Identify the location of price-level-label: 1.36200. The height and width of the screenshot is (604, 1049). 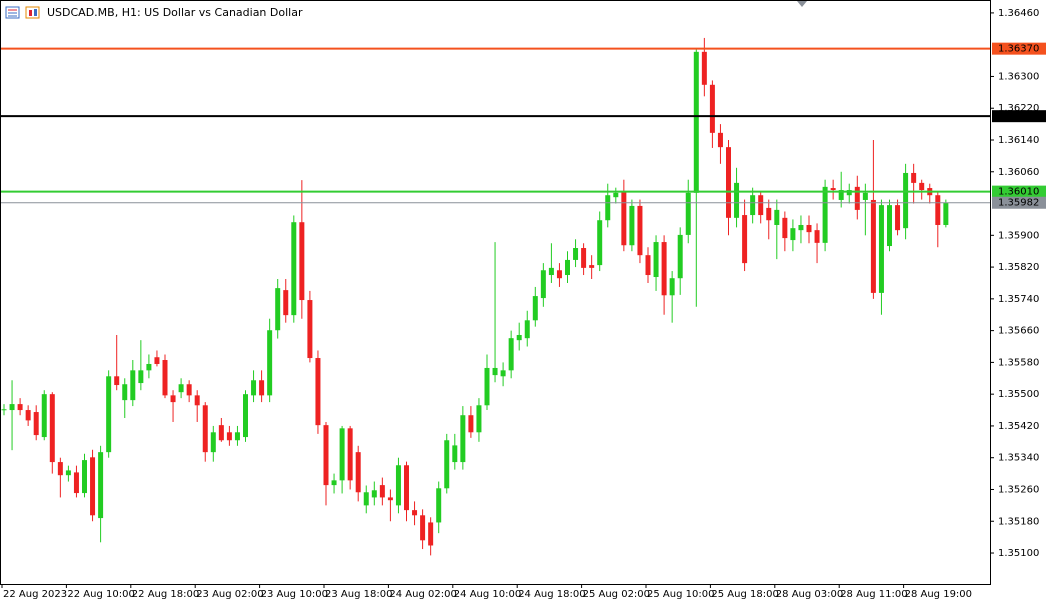
(1018, 116).